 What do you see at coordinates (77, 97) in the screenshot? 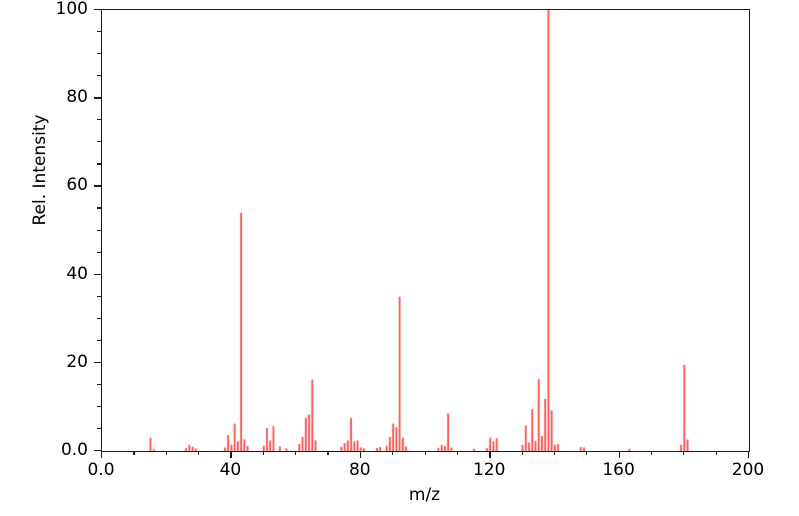
I see `y-axis-tick-label: 80` at bounding box center [77, 97].